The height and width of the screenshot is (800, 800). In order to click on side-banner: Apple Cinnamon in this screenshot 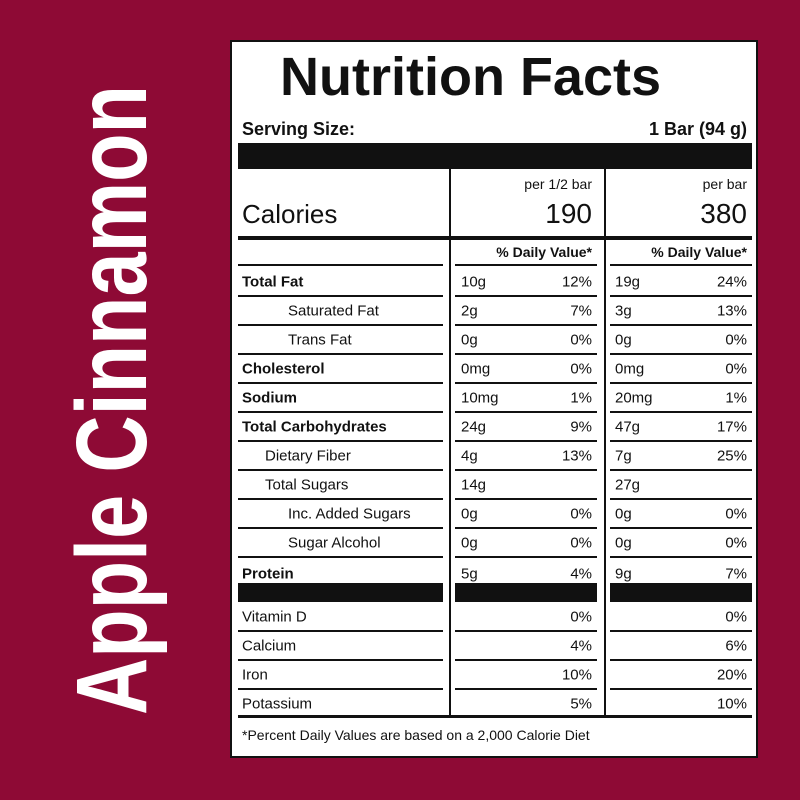, I will do `click(112, 400)`.